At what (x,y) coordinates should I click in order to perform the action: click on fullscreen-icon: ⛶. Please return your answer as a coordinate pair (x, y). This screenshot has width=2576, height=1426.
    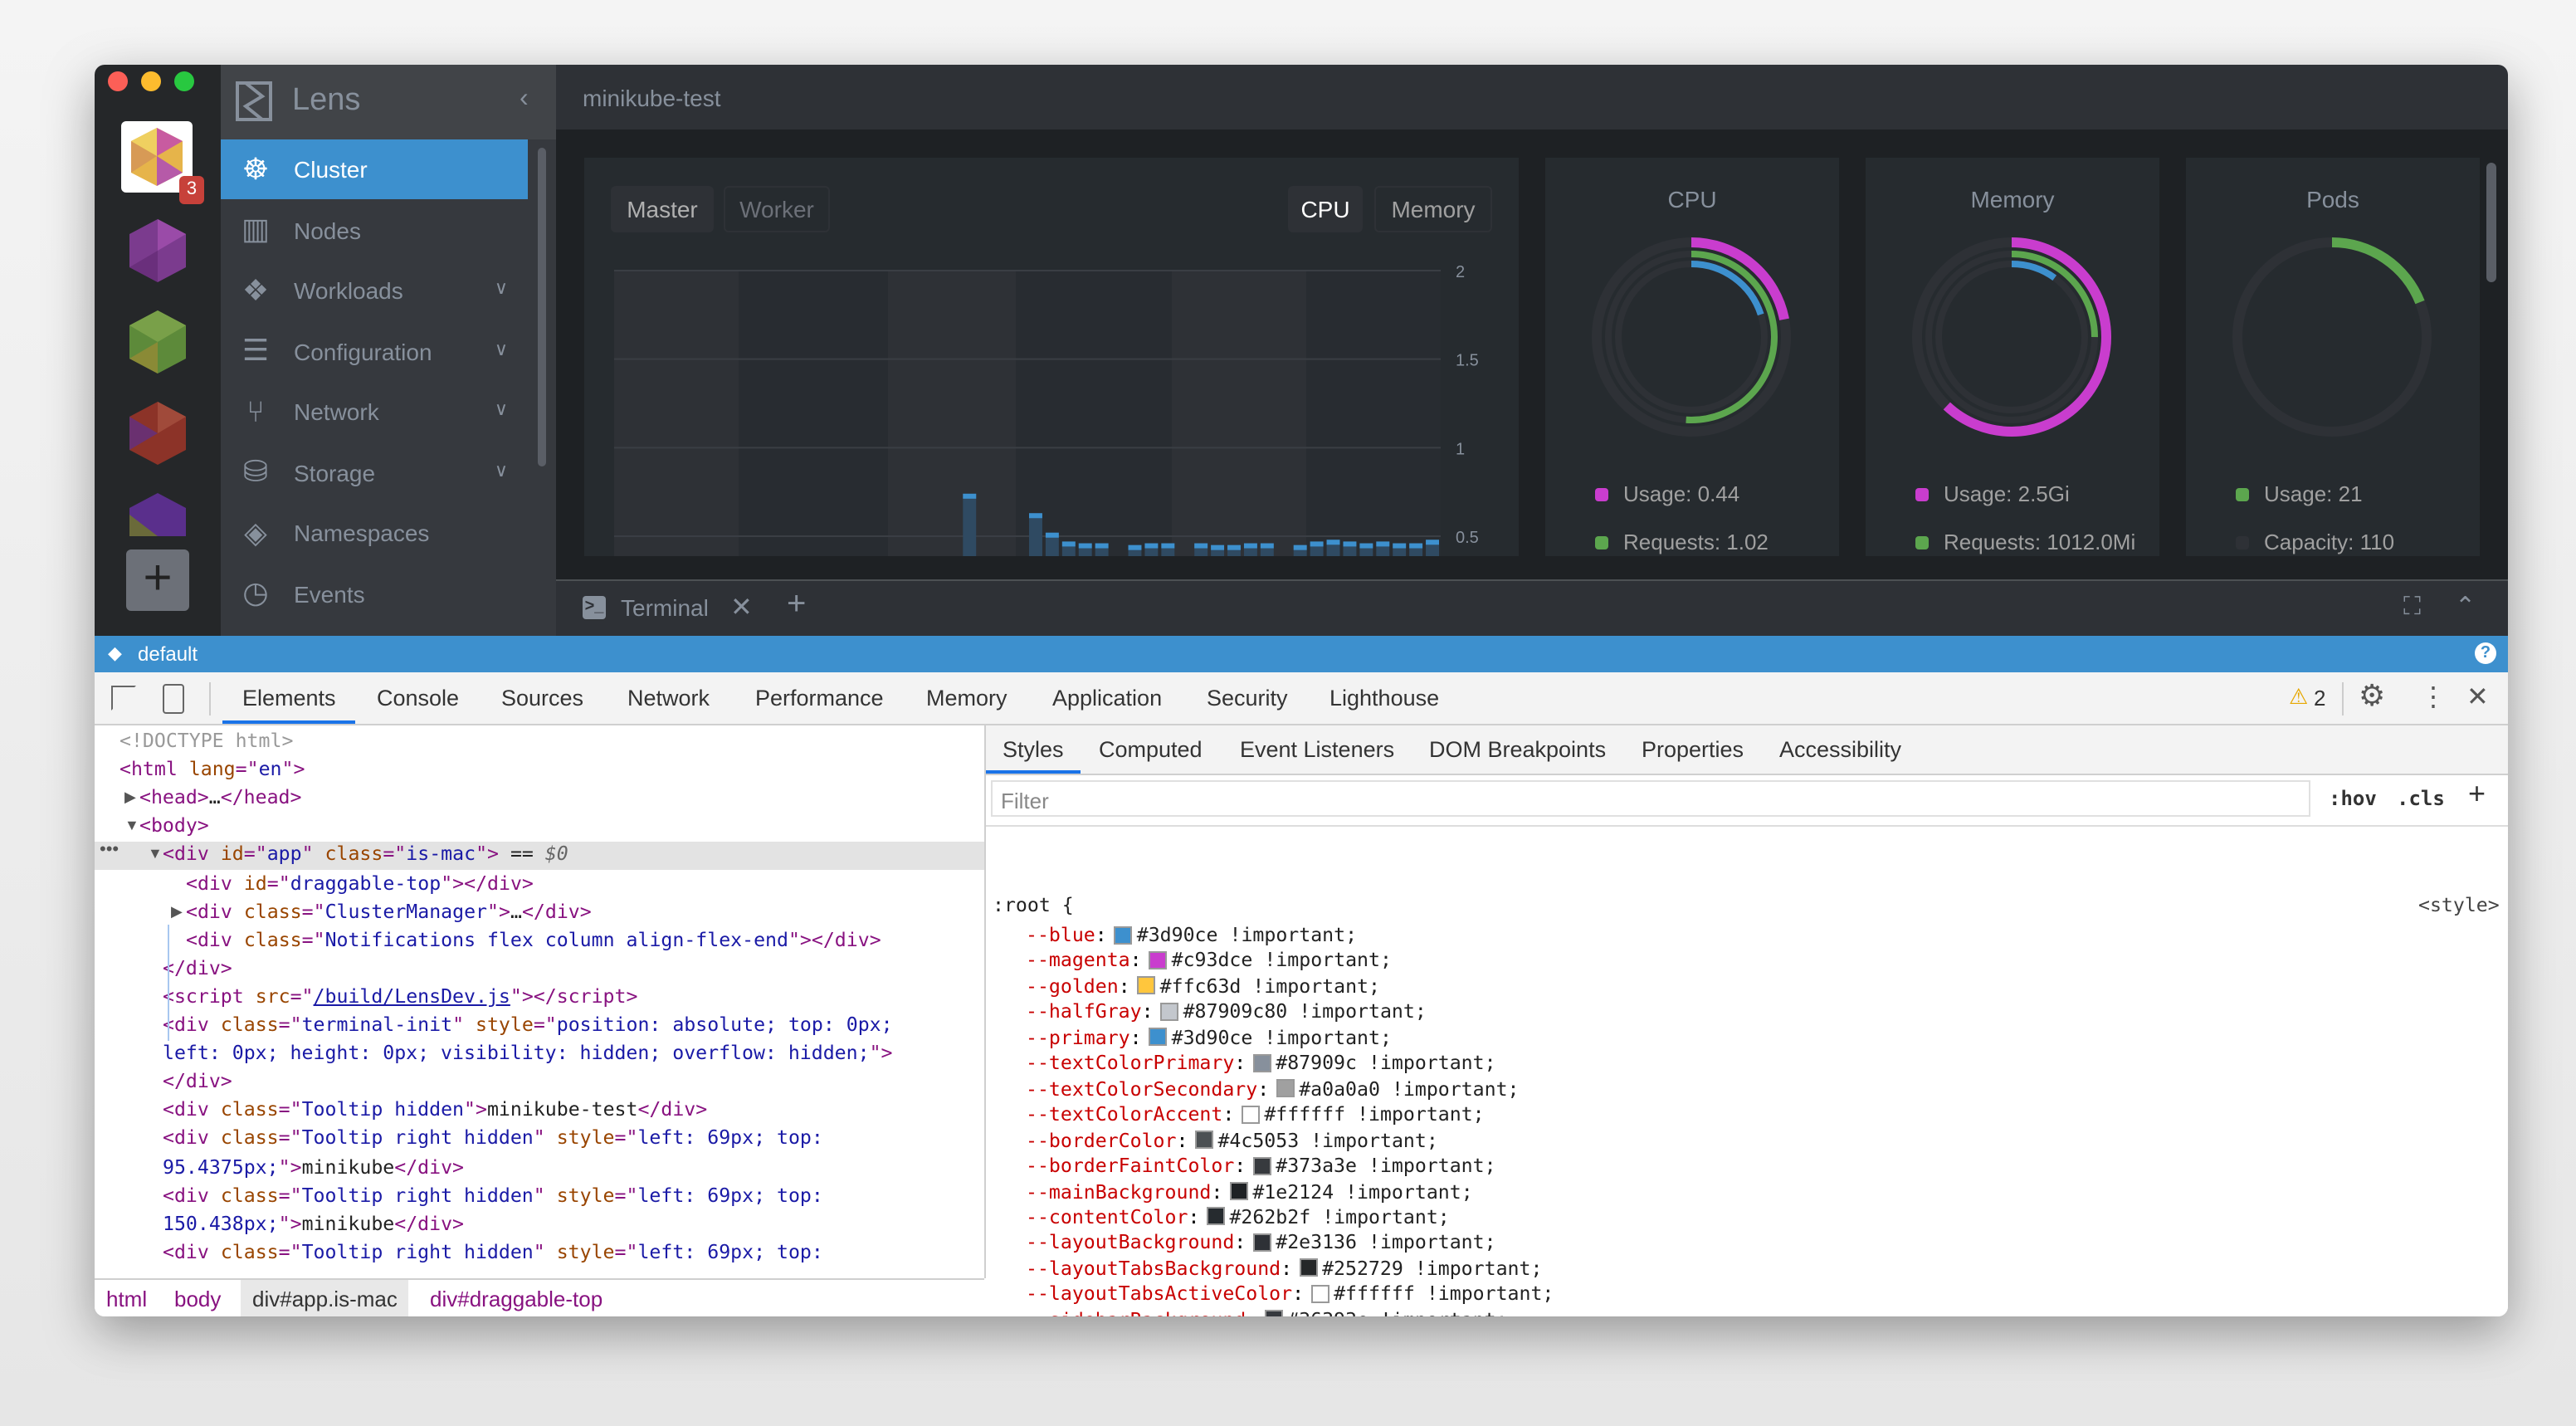
    Looking at the image, I should click on (2412, 607).